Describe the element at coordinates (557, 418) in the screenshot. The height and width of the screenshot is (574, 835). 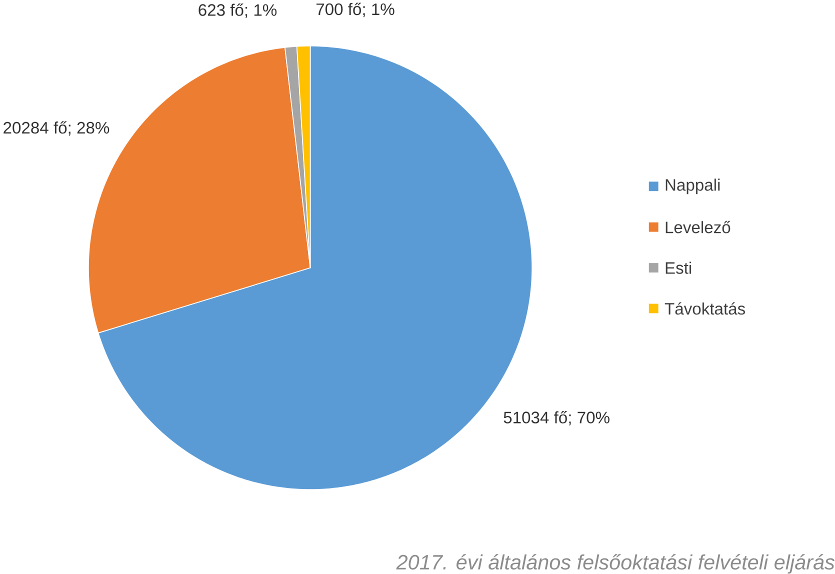
I see `data-label: 51034 fő; 70%` at that location.